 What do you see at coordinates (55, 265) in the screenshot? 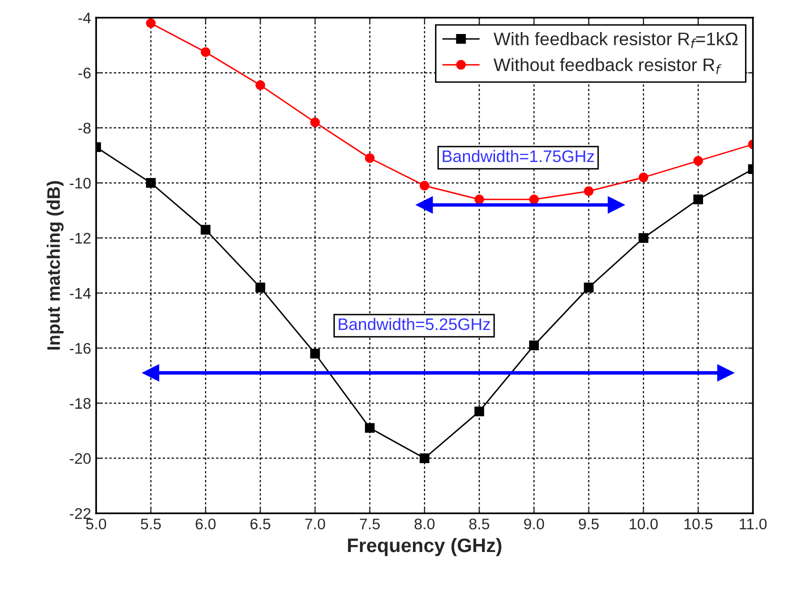
I see `y-axis-title: Input matching (dB)` at bounding box center [55, 265].